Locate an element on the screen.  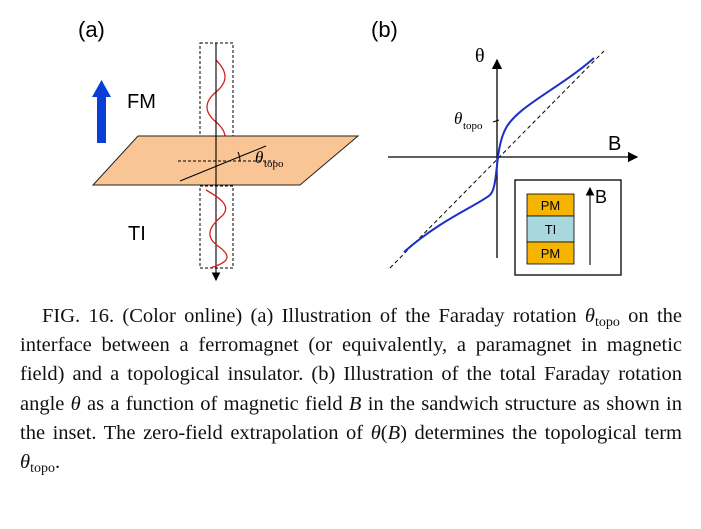
extrapolation-line is located at coordinates (497, 159).